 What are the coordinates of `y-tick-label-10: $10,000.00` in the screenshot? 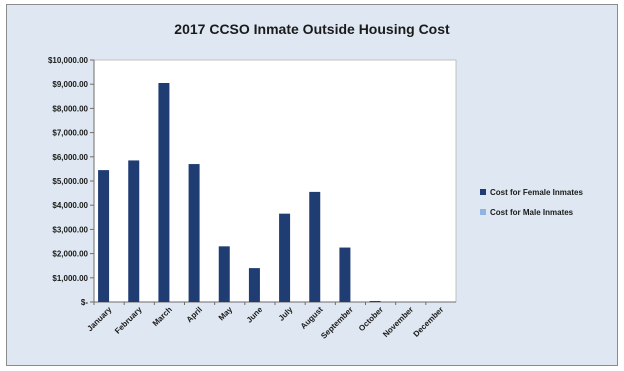 It's located at (68, 60).